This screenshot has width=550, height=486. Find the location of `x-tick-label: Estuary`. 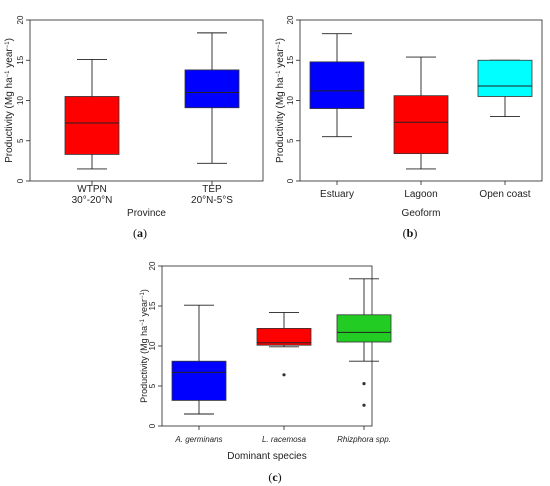

x-tick-label: Estuary is located at coordinates (337, 194).